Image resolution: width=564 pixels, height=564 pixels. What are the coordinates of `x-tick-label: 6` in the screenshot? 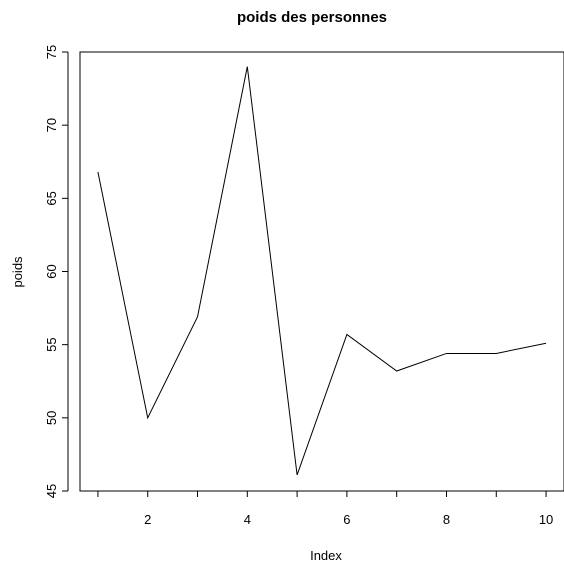 It's located at (346, 519).